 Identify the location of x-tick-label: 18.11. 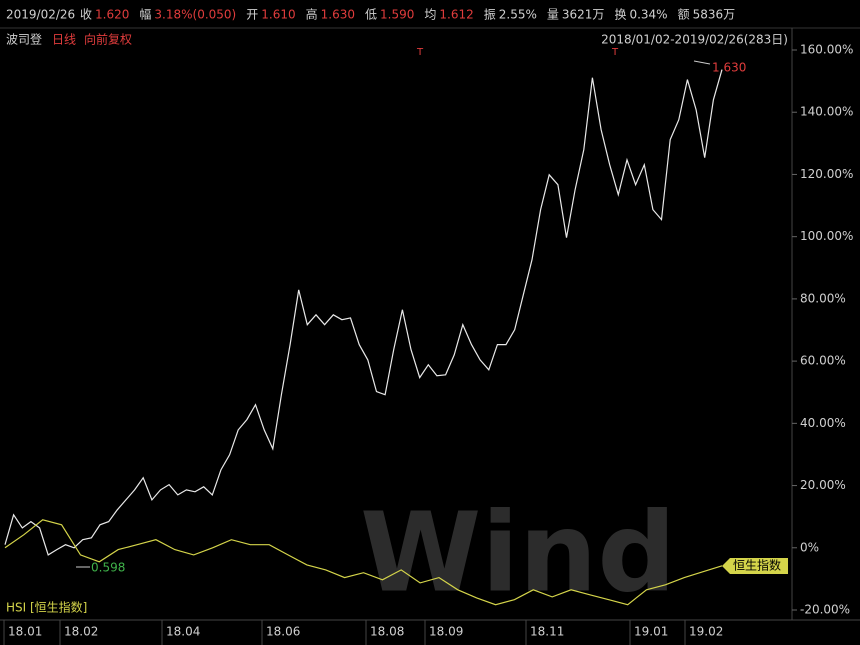
(547, 632).